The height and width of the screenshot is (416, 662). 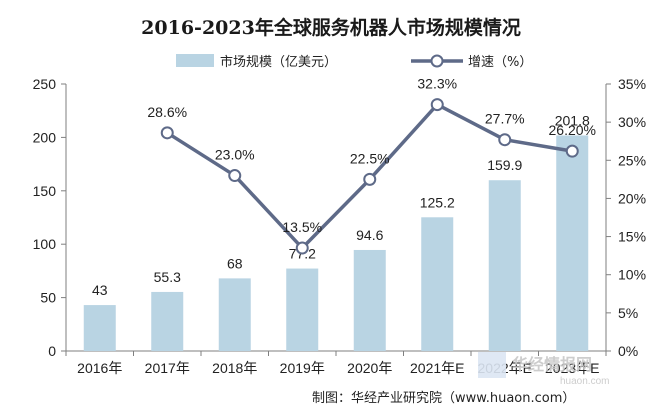 What do you see at coordinates (492, 365) in the screenshot?
I see `watermark-logo-icon` at bounding box center [492, 365].